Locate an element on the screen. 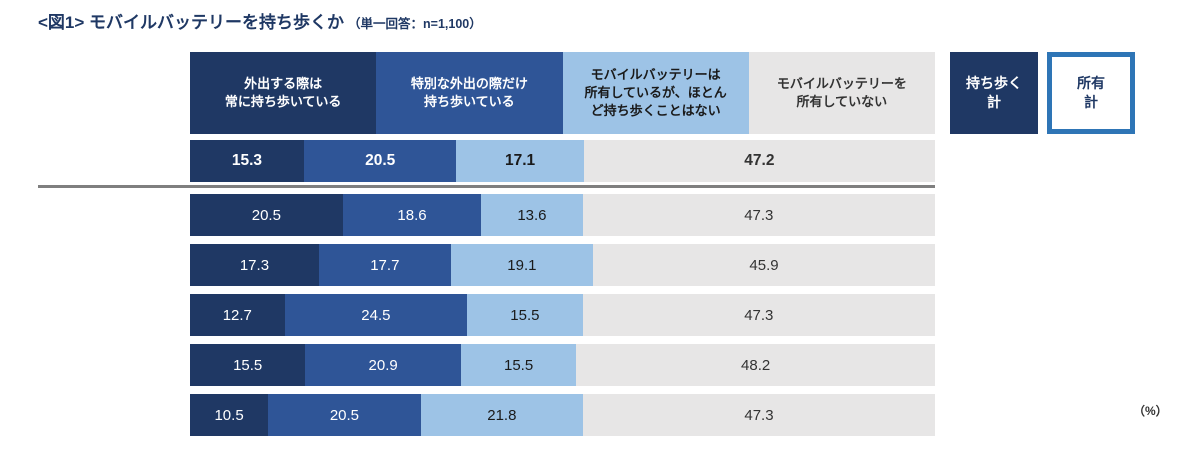  stacked-bar-row-6: 10.5 20.5 21.8 47.3 is located at coordinates (562, 415).